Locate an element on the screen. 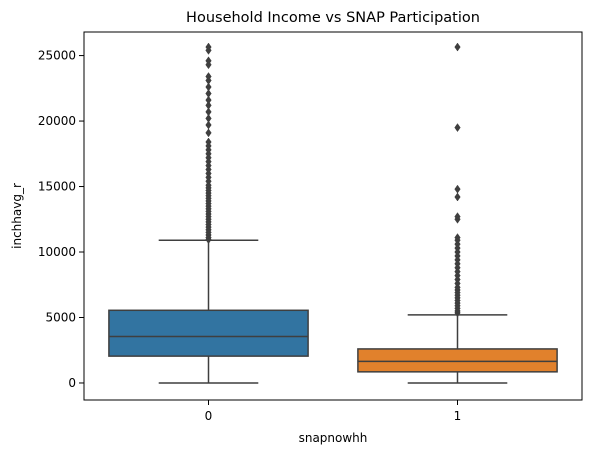  x-tick-label: 1 is located at coordinates (458, 416).